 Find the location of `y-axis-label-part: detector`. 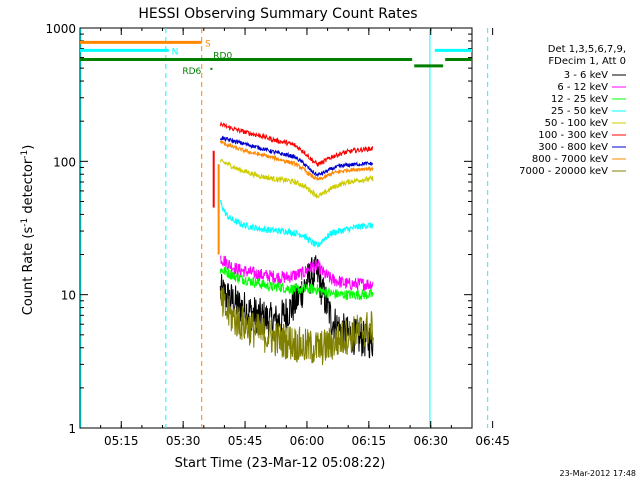

y-axis-label-part: detector is located at coordinates (28, 188).